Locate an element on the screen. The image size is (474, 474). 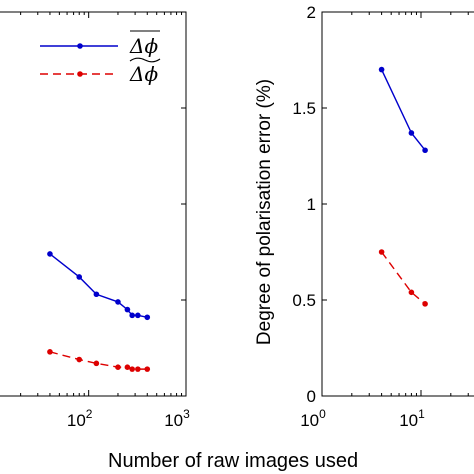
y-tick-label: 0.5 is located at coordinates (304, 300).